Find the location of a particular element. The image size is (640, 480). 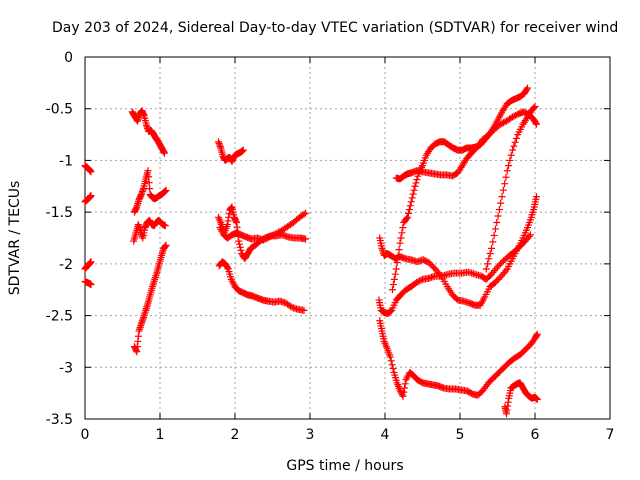

y-tick-label-1: -0.5 is located at coordinates (59, 110).